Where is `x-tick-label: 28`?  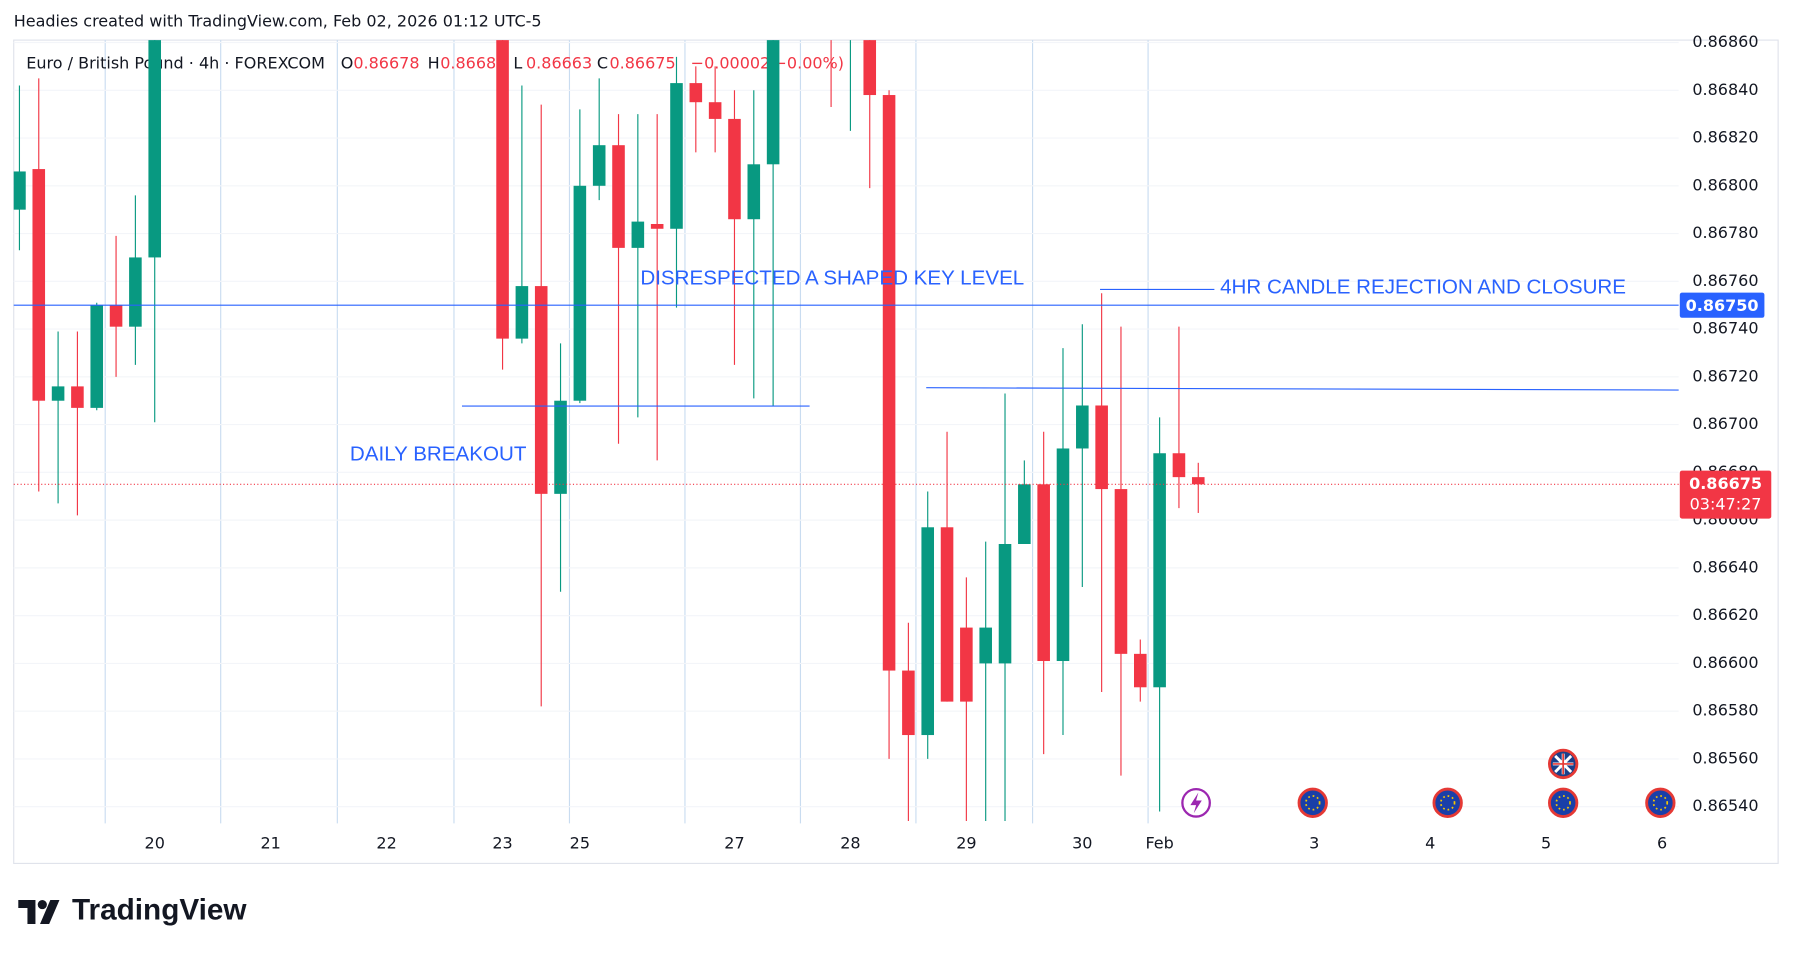 x-tick-label: 28 is located at coordinates (850, 842).